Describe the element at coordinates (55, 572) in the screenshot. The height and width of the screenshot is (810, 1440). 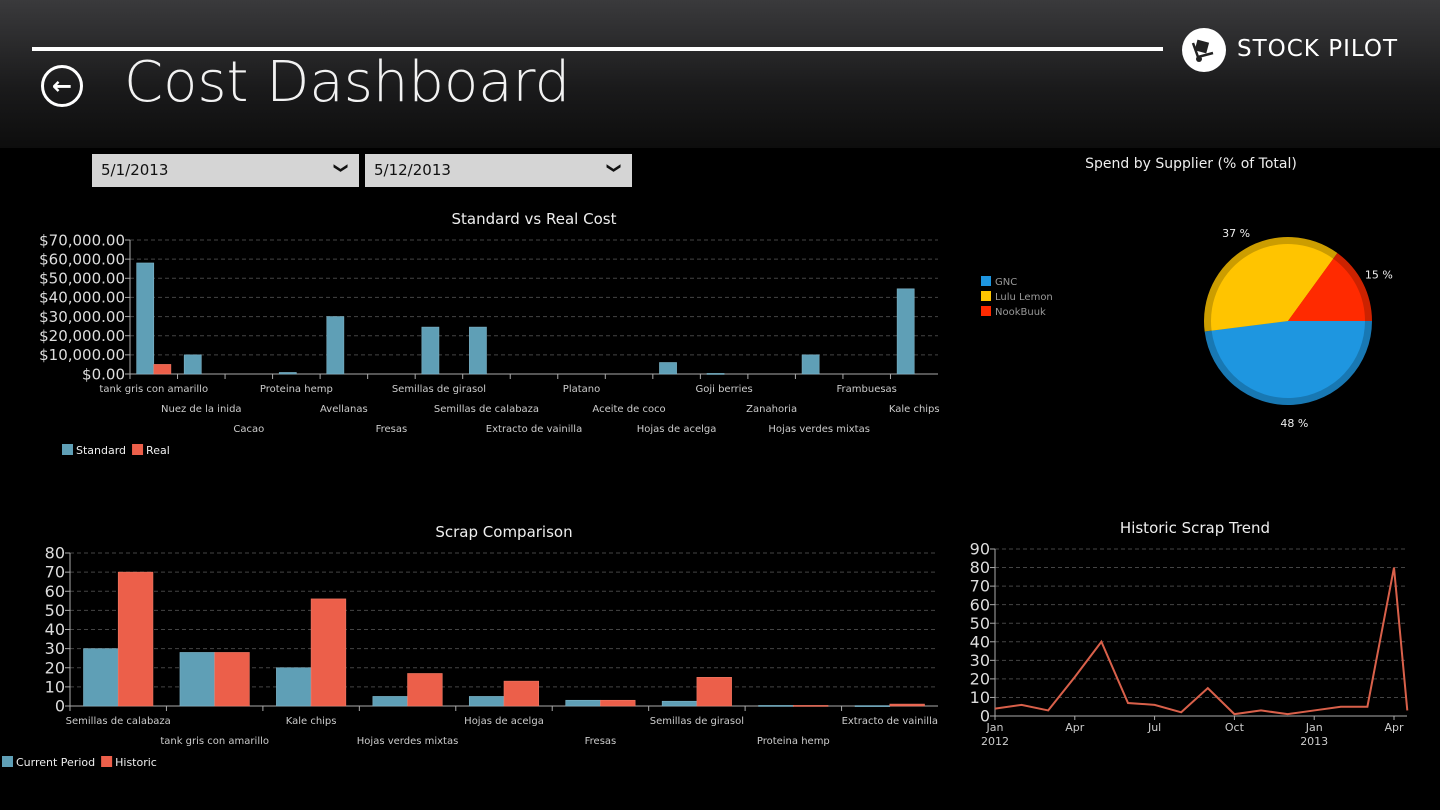
I see `scrap-chart-ytick-label: 70` at that location.